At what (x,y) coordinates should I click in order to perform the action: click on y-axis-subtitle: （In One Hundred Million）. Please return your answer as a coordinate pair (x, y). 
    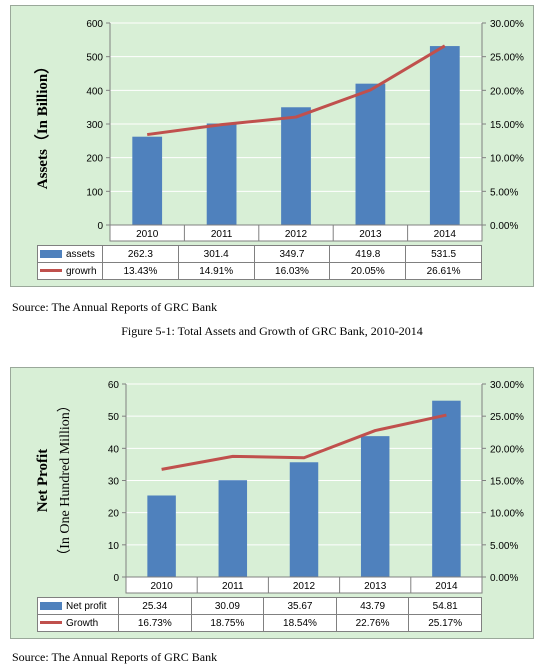
    Looking at the image, I should click on (65, 480).